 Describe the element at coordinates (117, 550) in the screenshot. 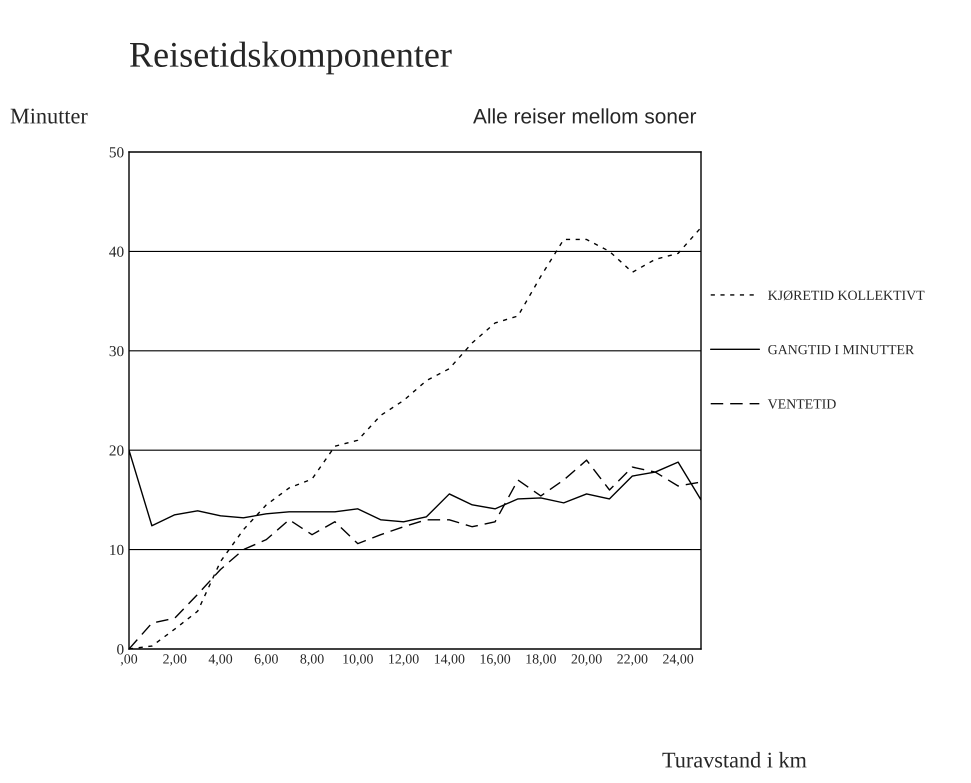

I see `y-tick-label: 10` at that location.